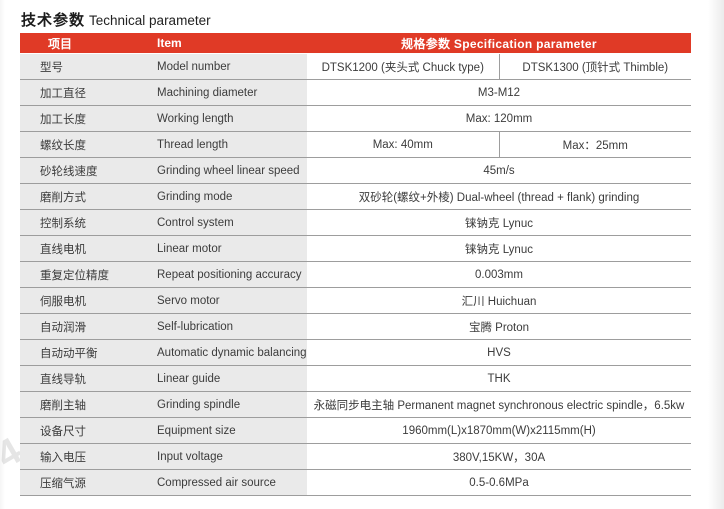 This screenshot has width=724, height=509. What do you see at coordinates (85, 430) in the screenshot?
I see `row-label-zh: 设备尺寸` at bounding box center [85, 430].